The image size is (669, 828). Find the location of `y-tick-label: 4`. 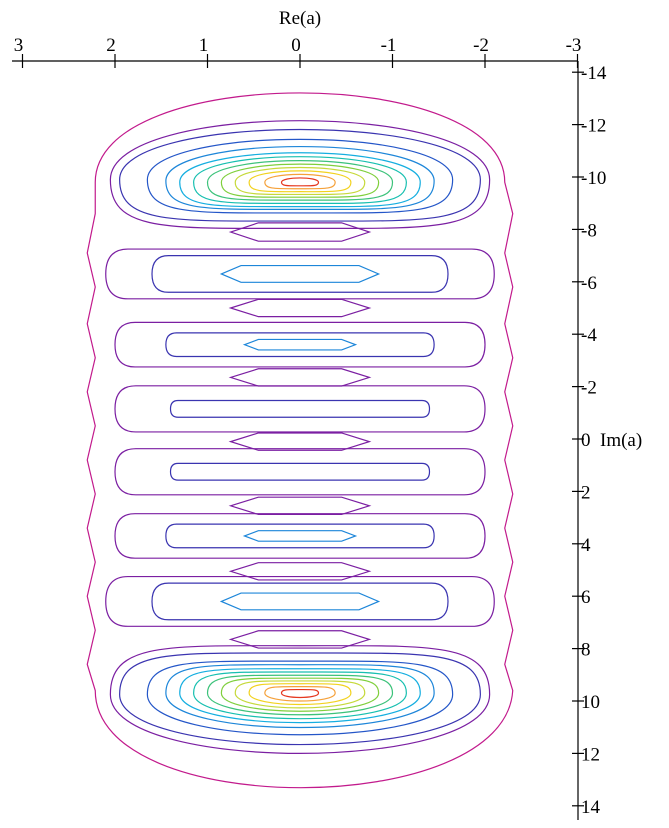

y-tick-label: 4 is located at coordinates (586, 545).